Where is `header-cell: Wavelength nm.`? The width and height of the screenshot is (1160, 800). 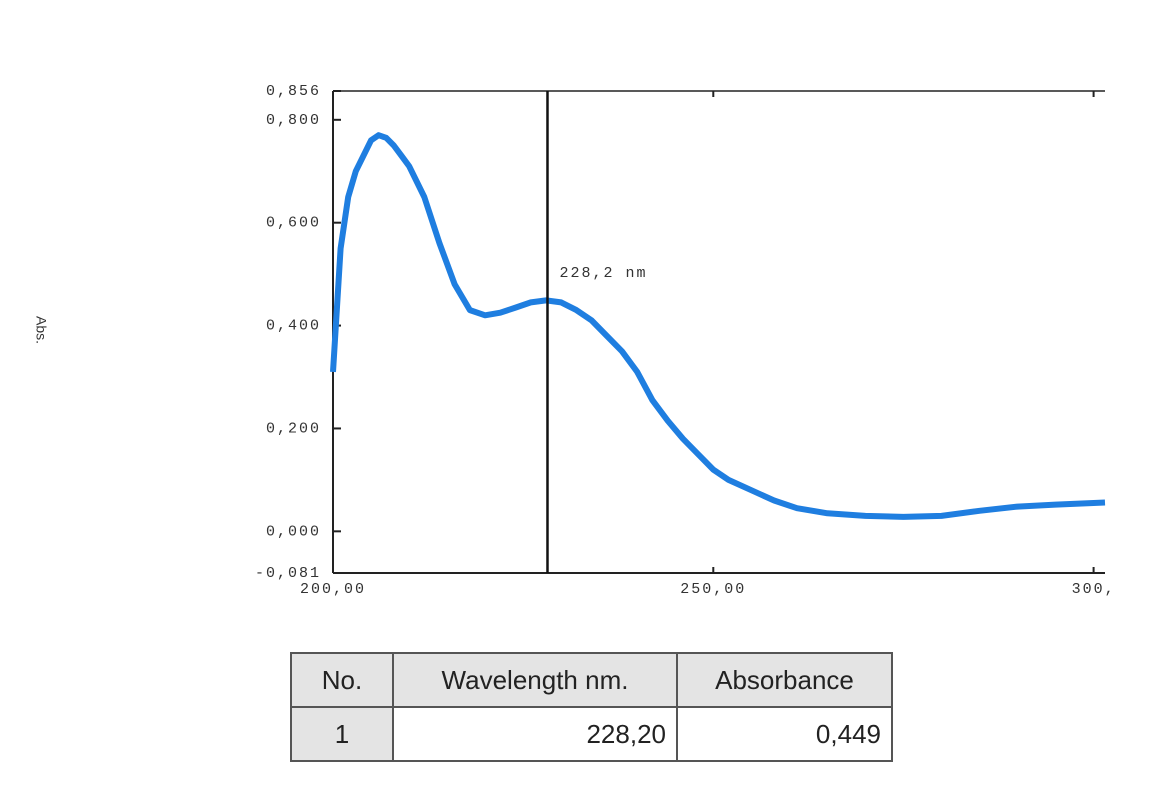
header-cell: Wavelength nm. is located at coordinates (535, 680).